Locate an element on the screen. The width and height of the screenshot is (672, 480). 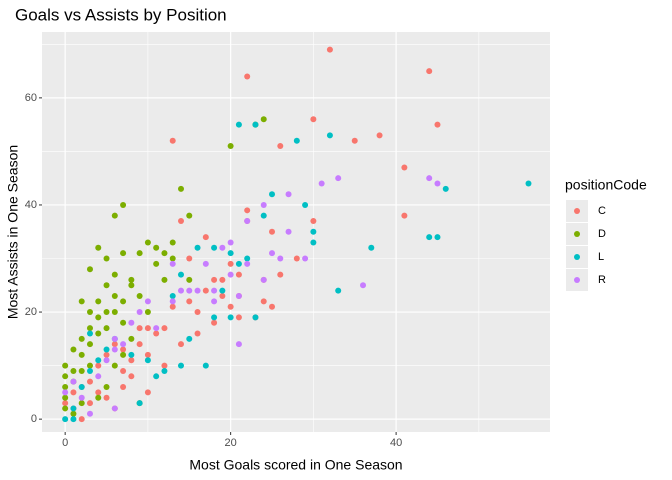
legend-title: positionCode is located at coordinates (606, 185).